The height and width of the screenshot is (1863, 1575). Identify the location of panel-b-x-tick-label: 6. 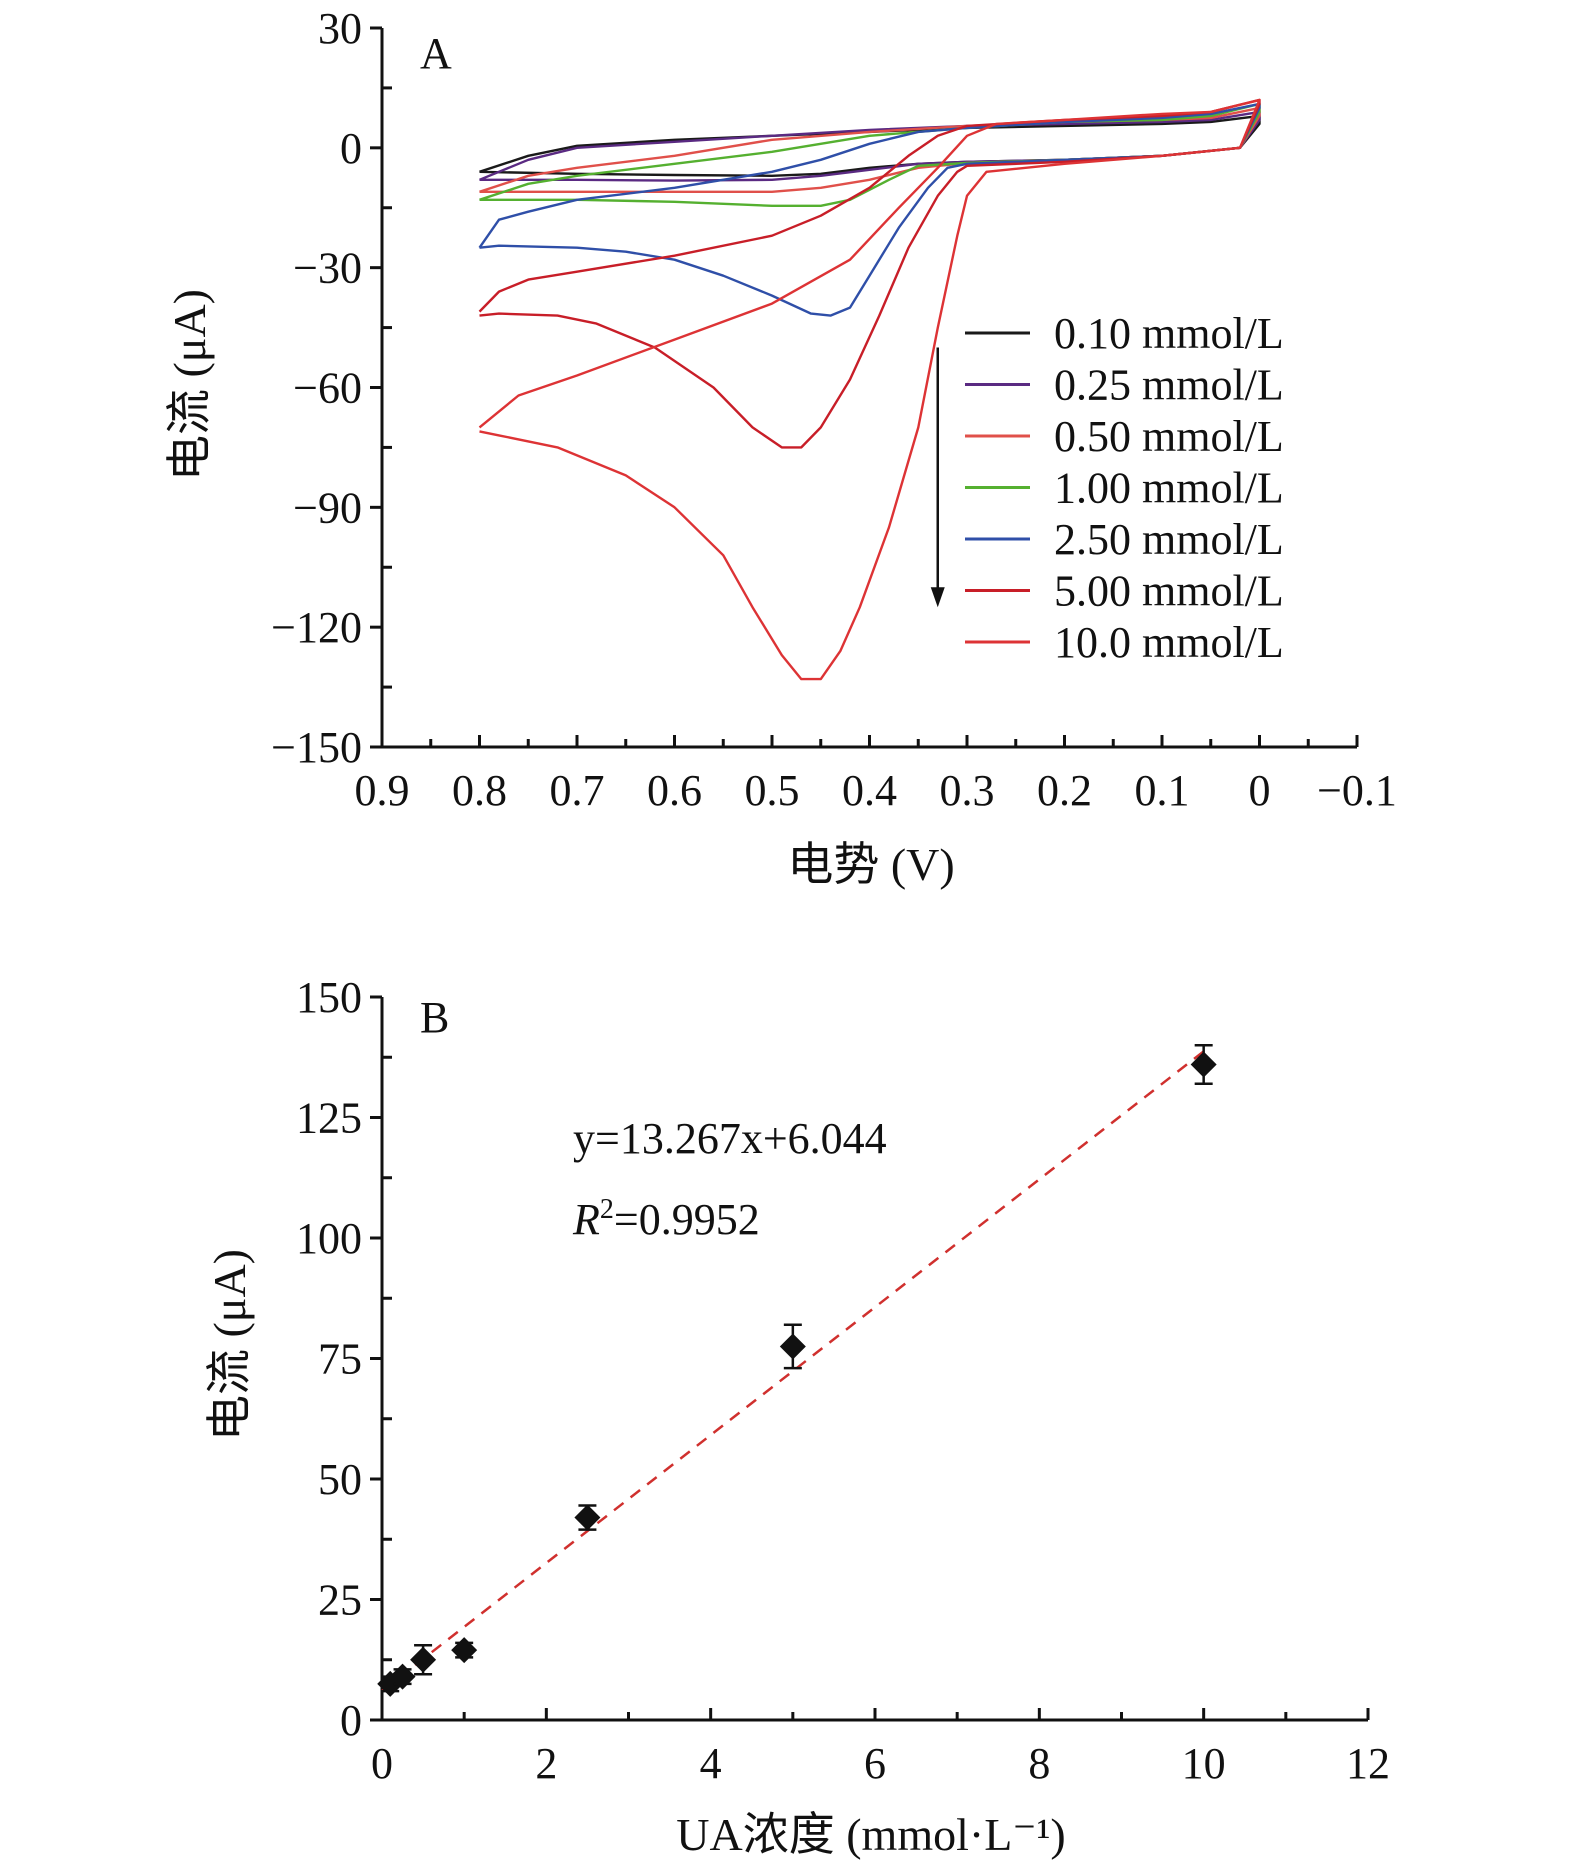
(875, 1763).